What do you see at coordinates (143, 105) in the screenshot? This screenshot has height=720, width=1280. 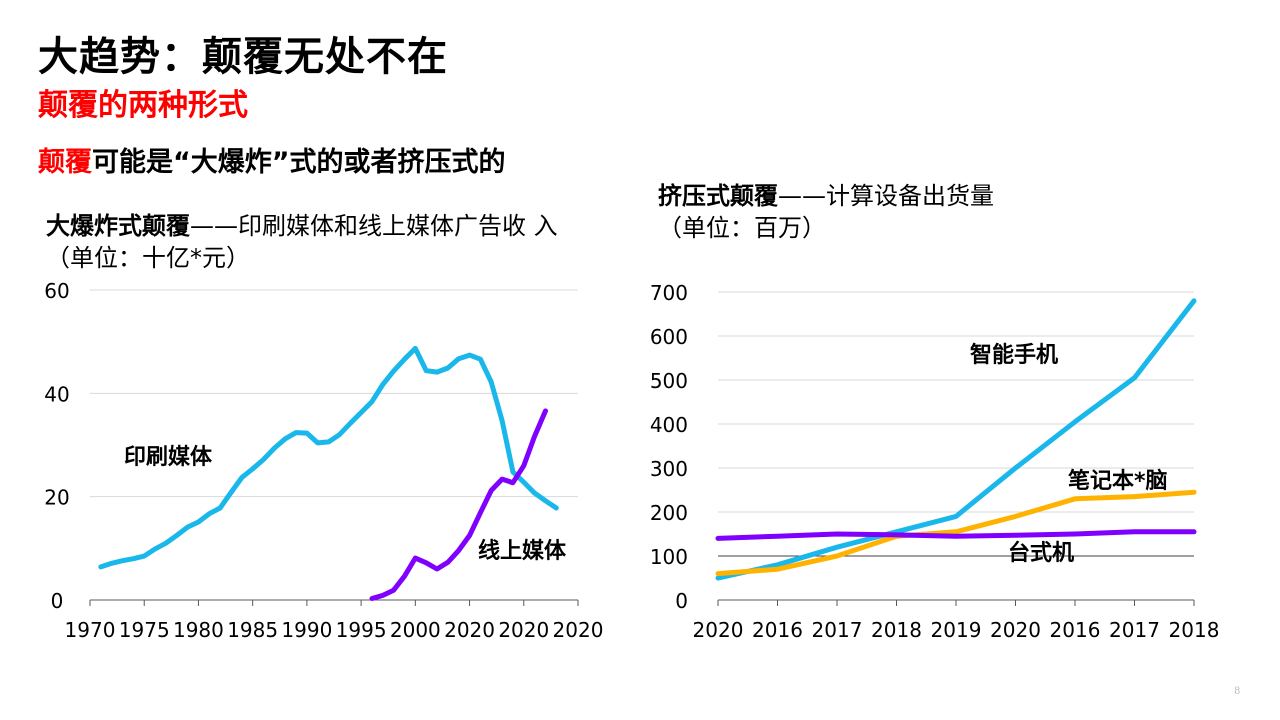 I see `slide-subtitle: 颠覆的两种形式` at bounding box center [143, 105].